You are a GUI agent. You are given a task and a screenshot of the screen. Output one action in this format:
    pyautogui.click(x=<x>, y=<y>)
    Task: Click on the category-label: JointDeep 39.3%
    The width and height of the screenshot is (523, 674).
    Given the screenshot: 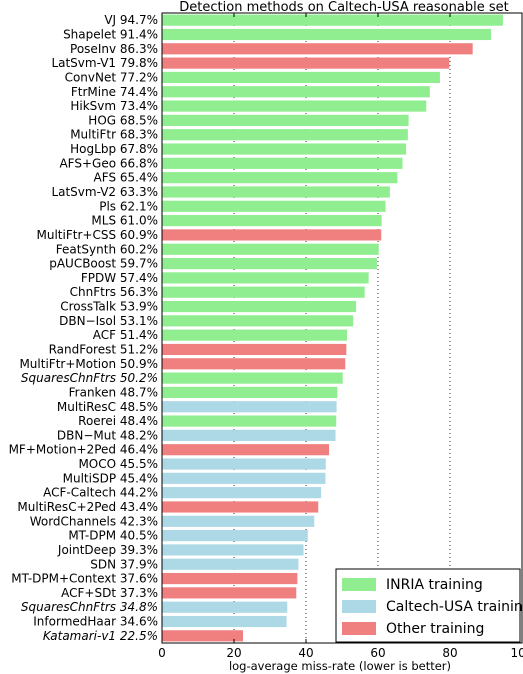 What is the action you would take?
    pyautogui.click(x=107, y=550)
    